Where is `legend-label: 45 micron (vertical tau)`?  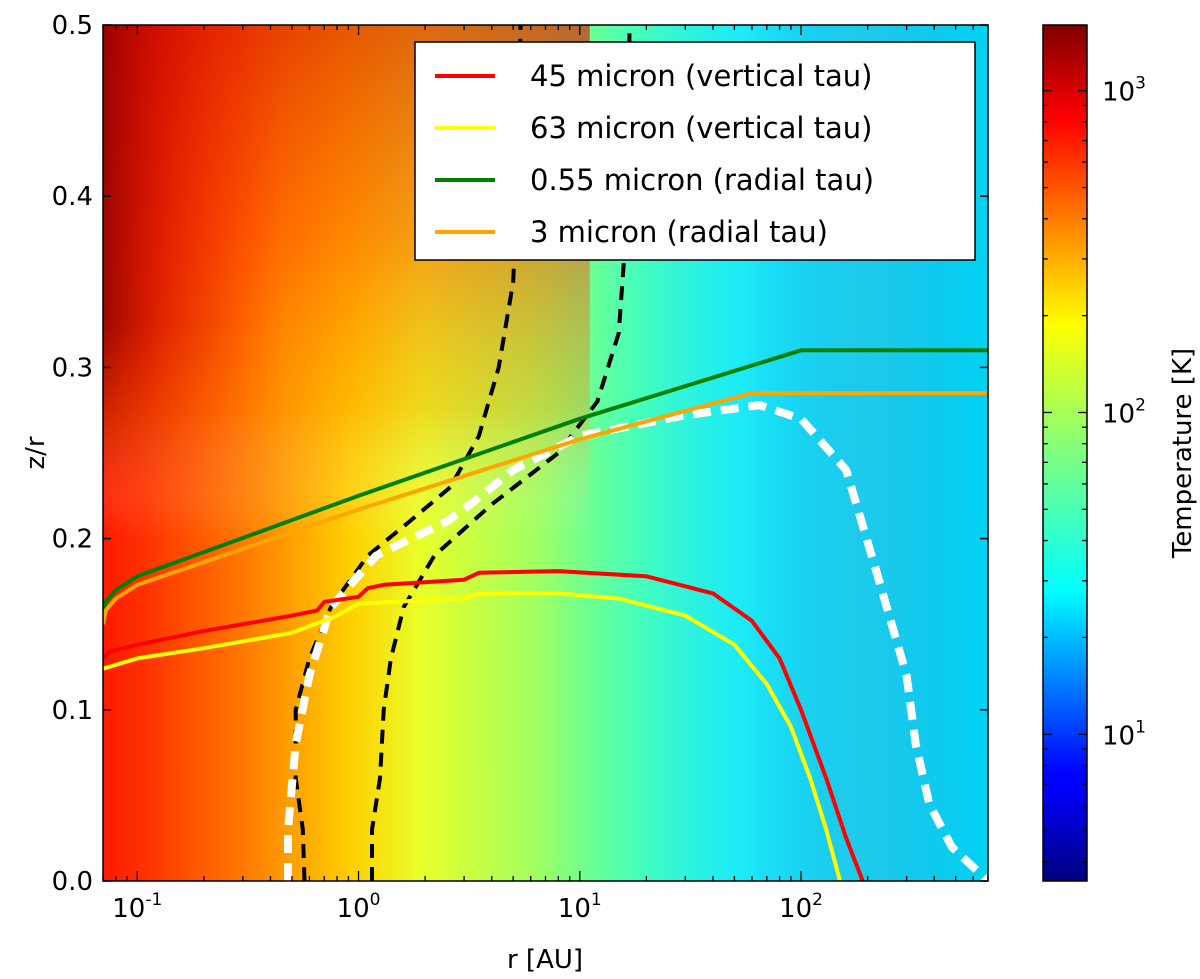 legend-label: 45 micron (vertical tau) is located at coordinates (701, 76).